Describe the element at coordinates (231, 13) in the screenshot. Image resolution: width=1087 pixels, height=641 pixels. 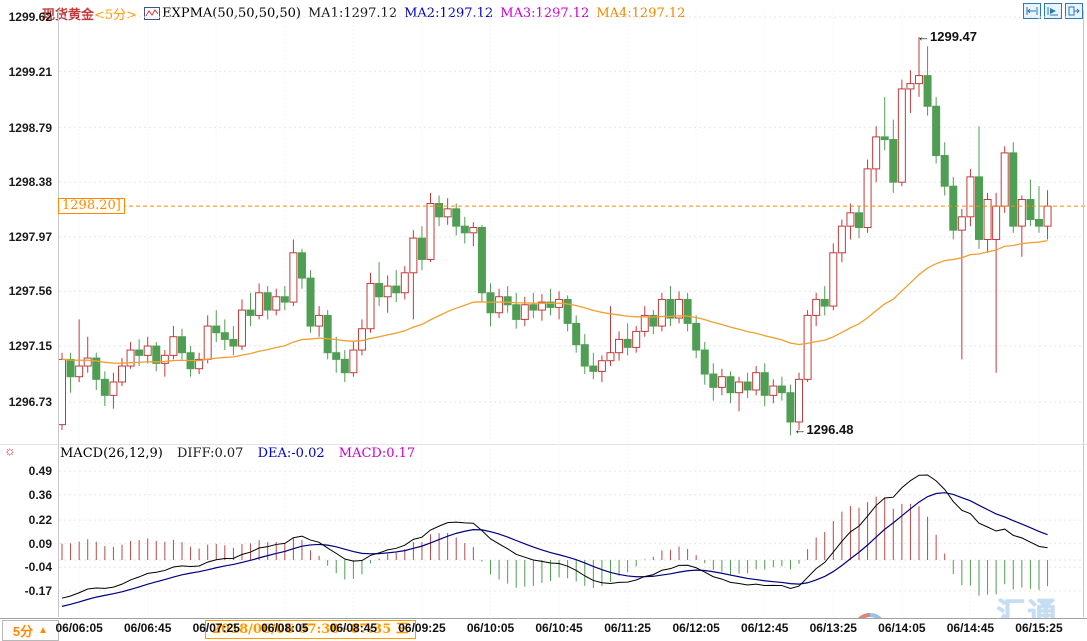
I see `indicator-name: EXPMA(50,50,50,50)` at that location.